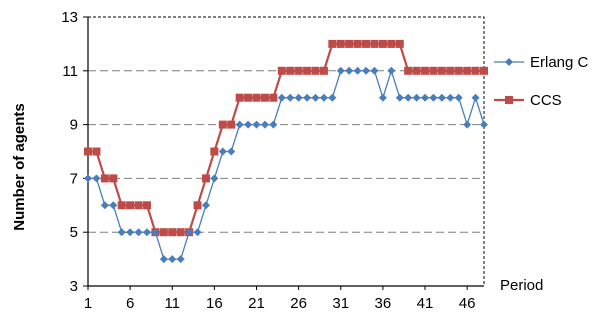 Image resolution: width=612 pixels, height=323 pixels. Describe the element at coordinates (74, 152) in the screenshot. I see `y-tick-labels: 3 5 7 9 11 13` at that location.